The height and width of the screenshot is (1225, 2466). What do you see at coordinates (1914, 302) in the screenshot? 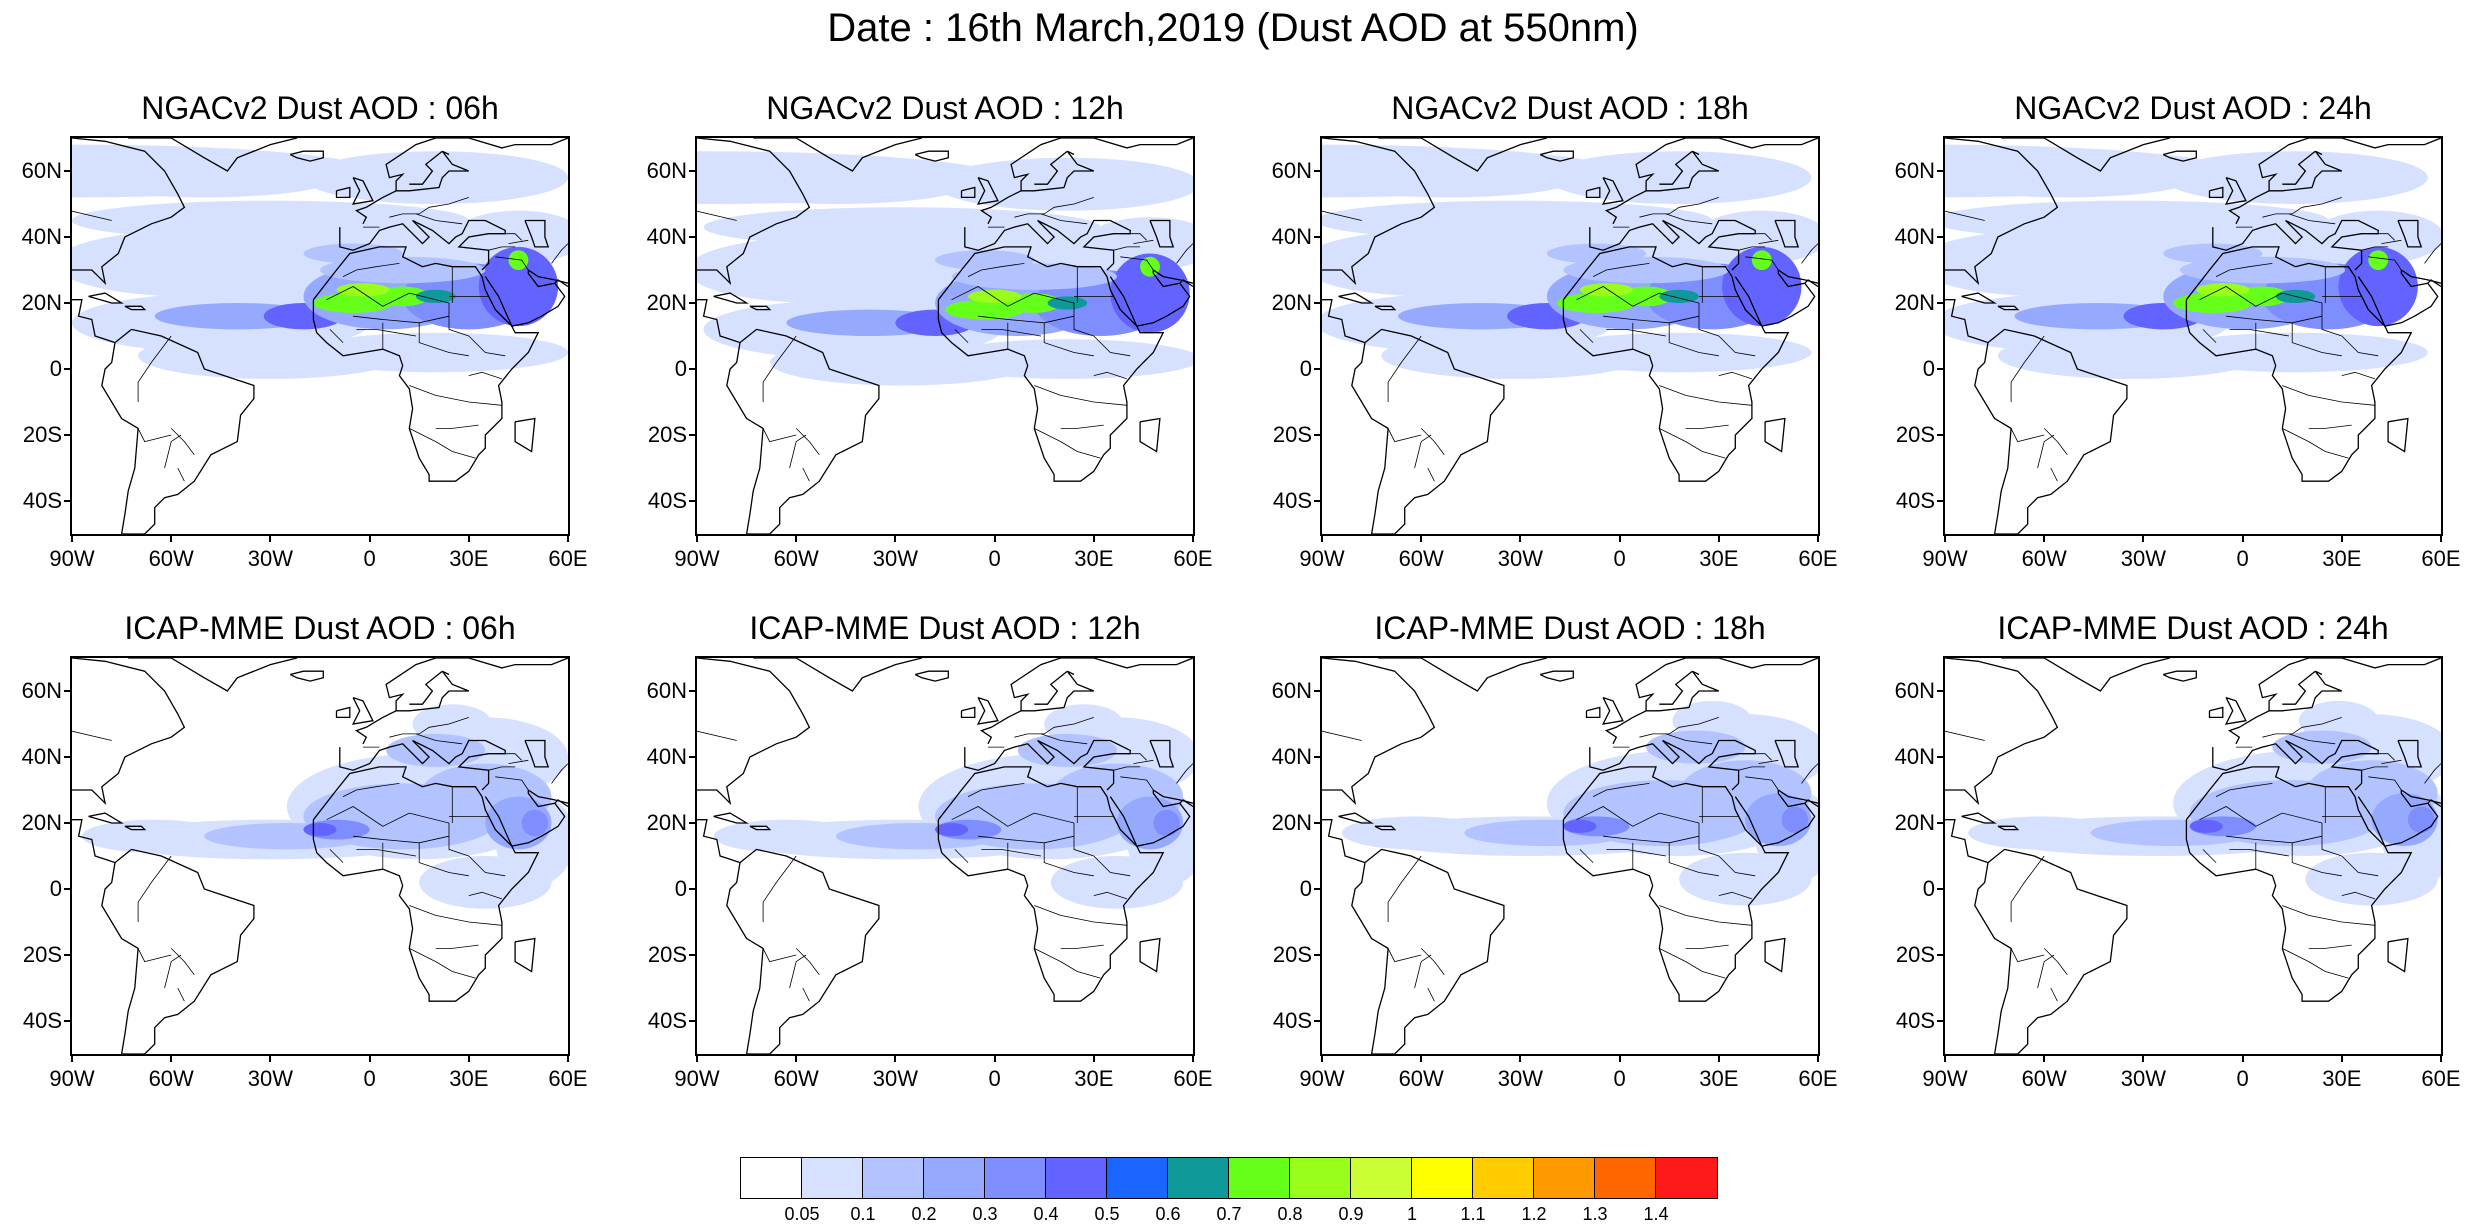
I see `lat-tick-label: 20N` at bounding box center [1914, 302].